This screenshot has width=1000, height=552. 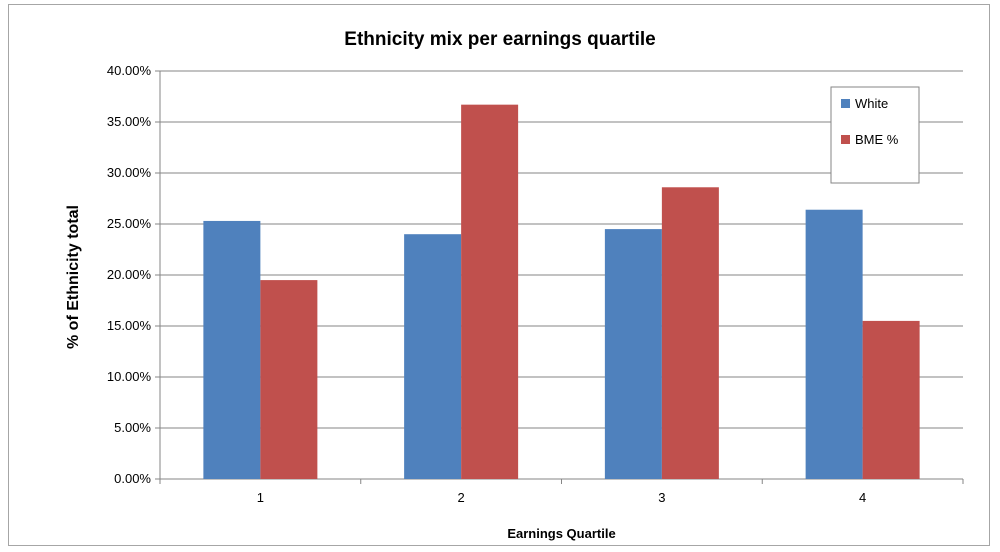 What do you see at coordinates (129, 376) in the screenshot?
I see `y-tick-label: 10.00%` at bounding box center [129, 376].